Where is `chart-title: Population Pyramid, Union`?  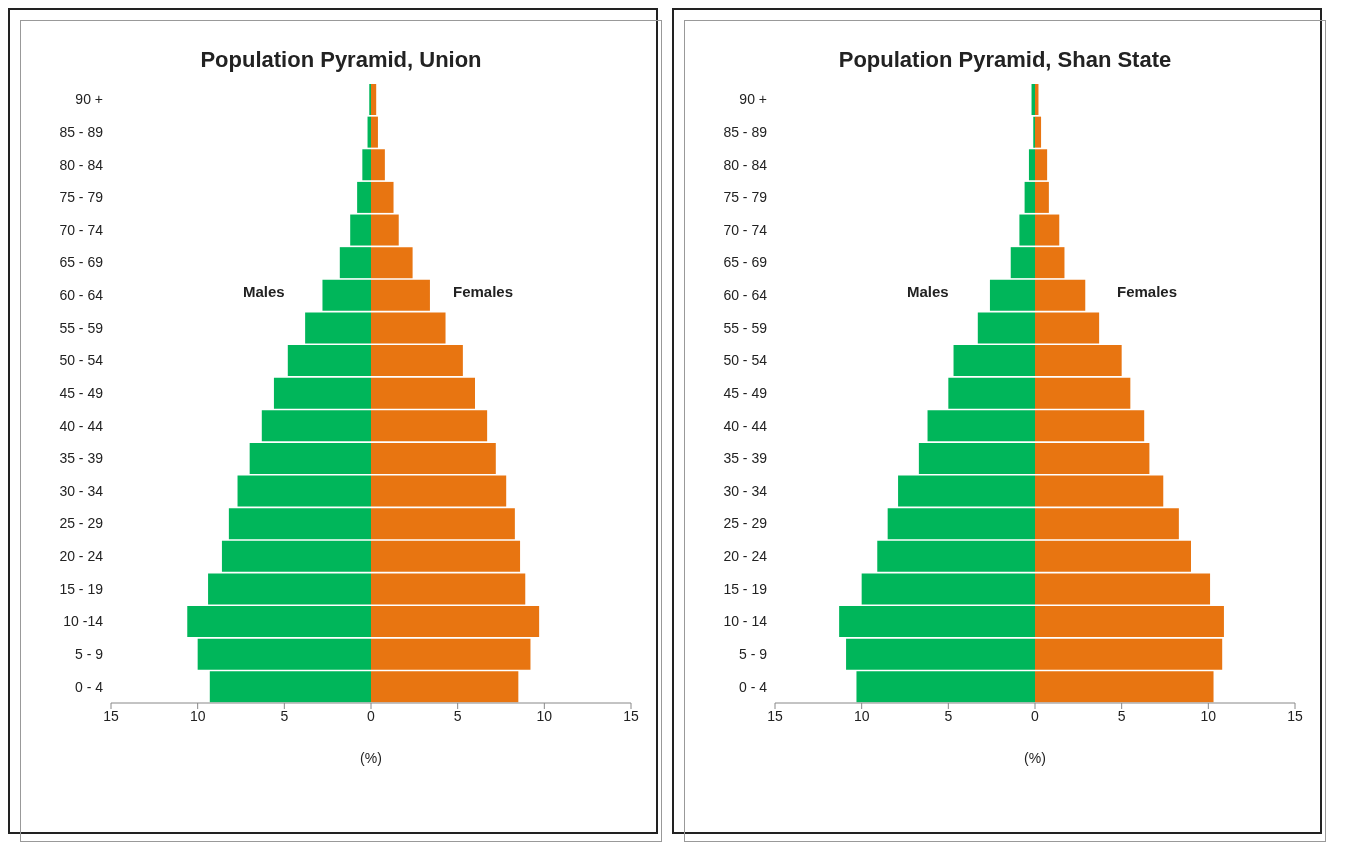
chart-title: Population Pyramid, Union is located at coordinates (341, 60).